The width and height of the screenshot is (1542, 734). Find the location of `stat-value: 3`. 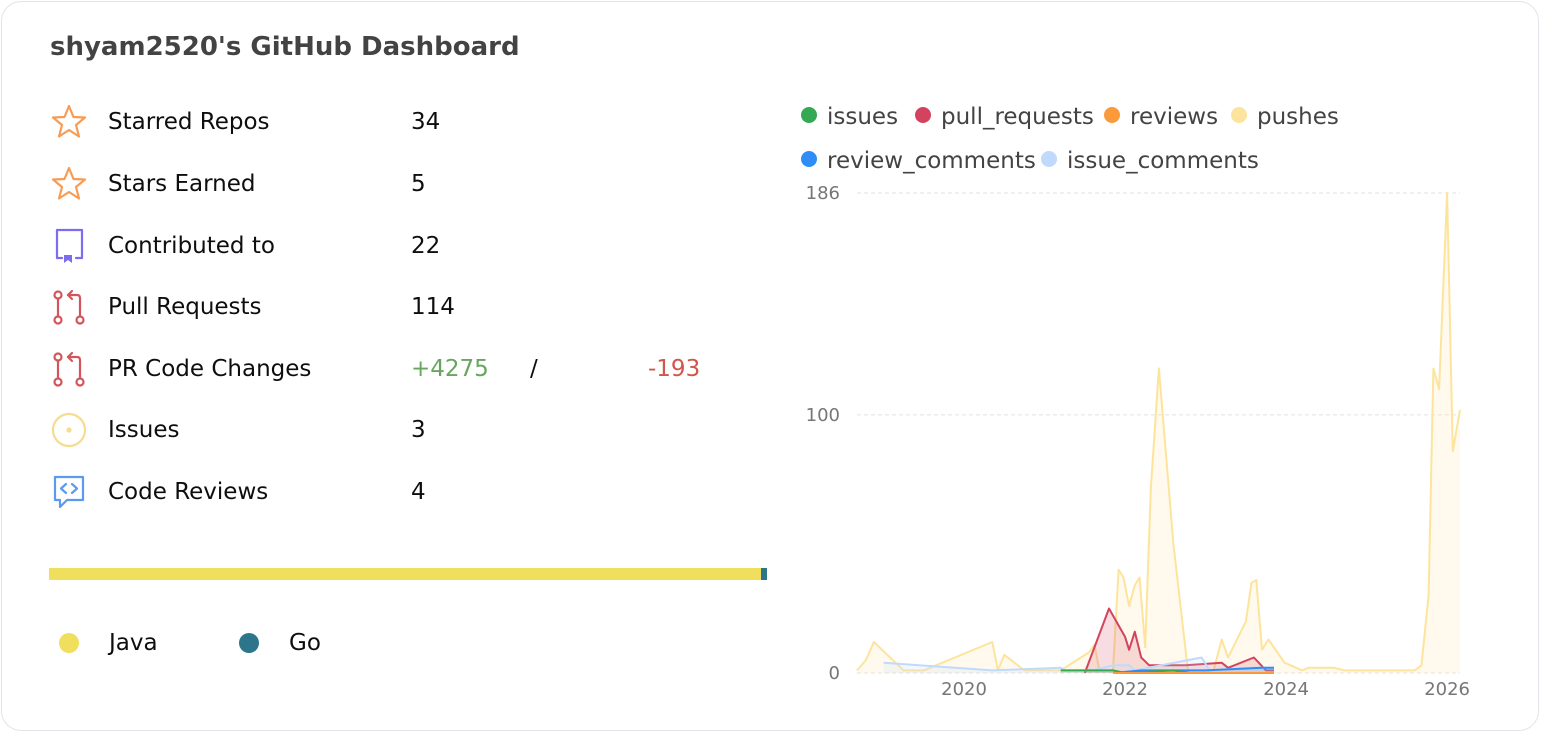

stat-value: 3 is located at coordinates (418, 430).